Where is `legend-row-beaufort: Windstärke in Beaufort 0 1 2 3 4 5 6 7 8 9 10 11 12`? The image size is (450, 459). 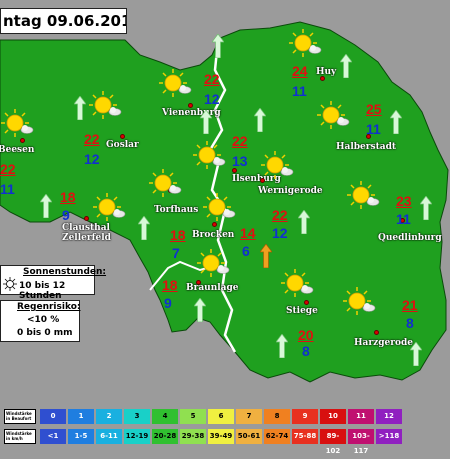
legend-row-beaufort: Windstärke in Beaufort 0 1 2 3 4 5 6 7 8 9 10 11 12 is located at coordinates (225, 417).